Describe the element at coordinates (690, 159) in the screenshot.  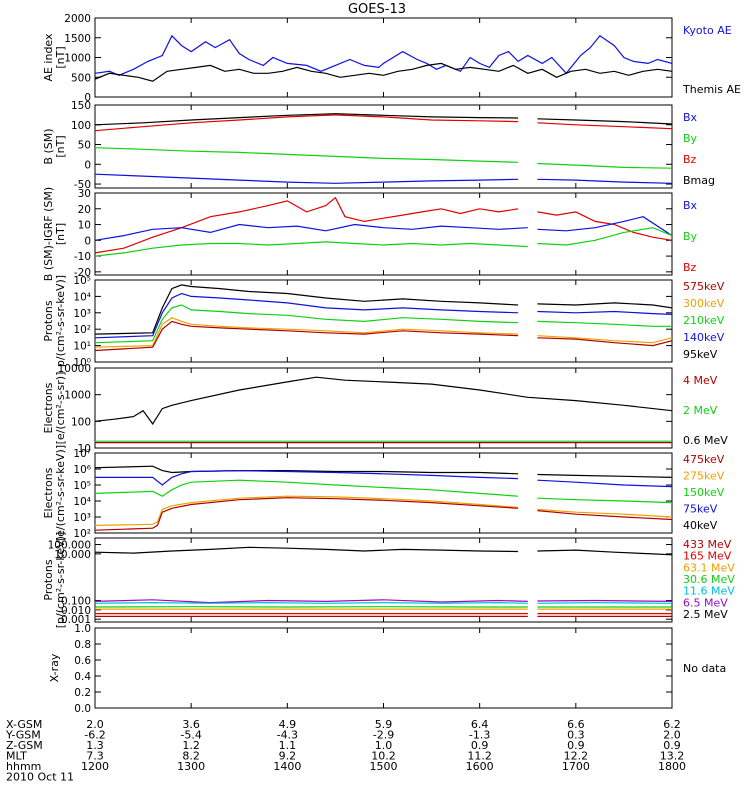
I see `legend-item: Bz` at that location.